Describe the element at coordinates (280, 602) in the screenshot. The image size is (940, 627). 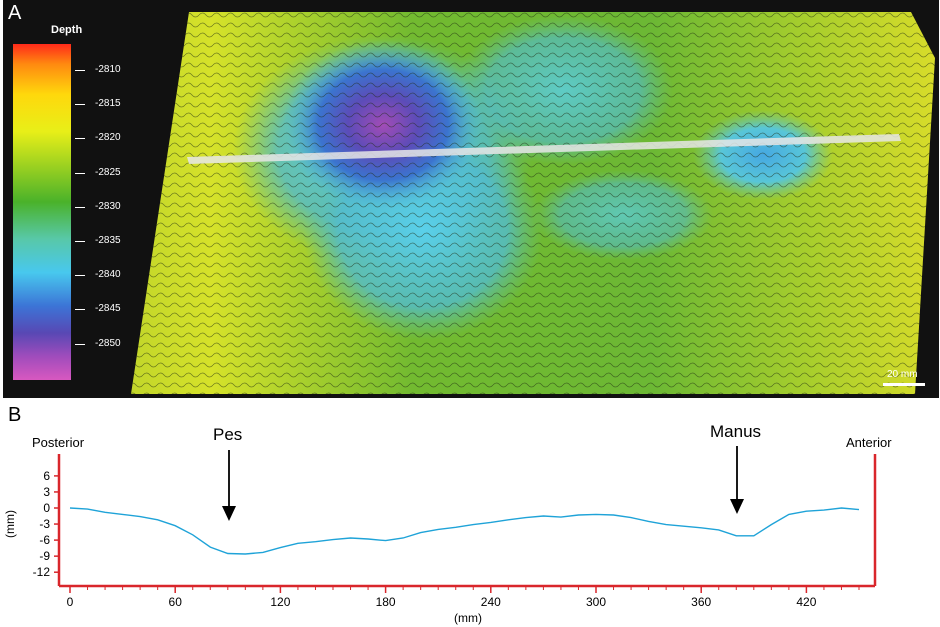
I see `x-tick-label: 120` at that location.